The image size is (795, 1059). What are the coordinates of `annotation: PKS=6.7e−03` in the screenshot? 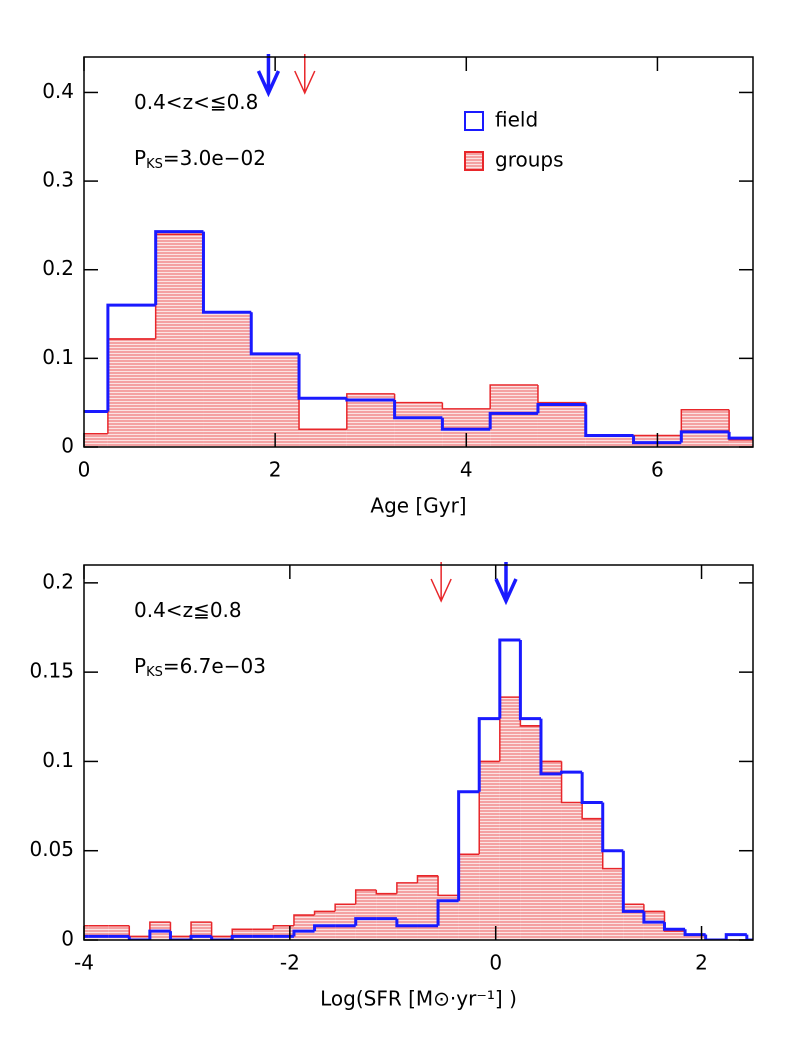 It's located at (200, 667).